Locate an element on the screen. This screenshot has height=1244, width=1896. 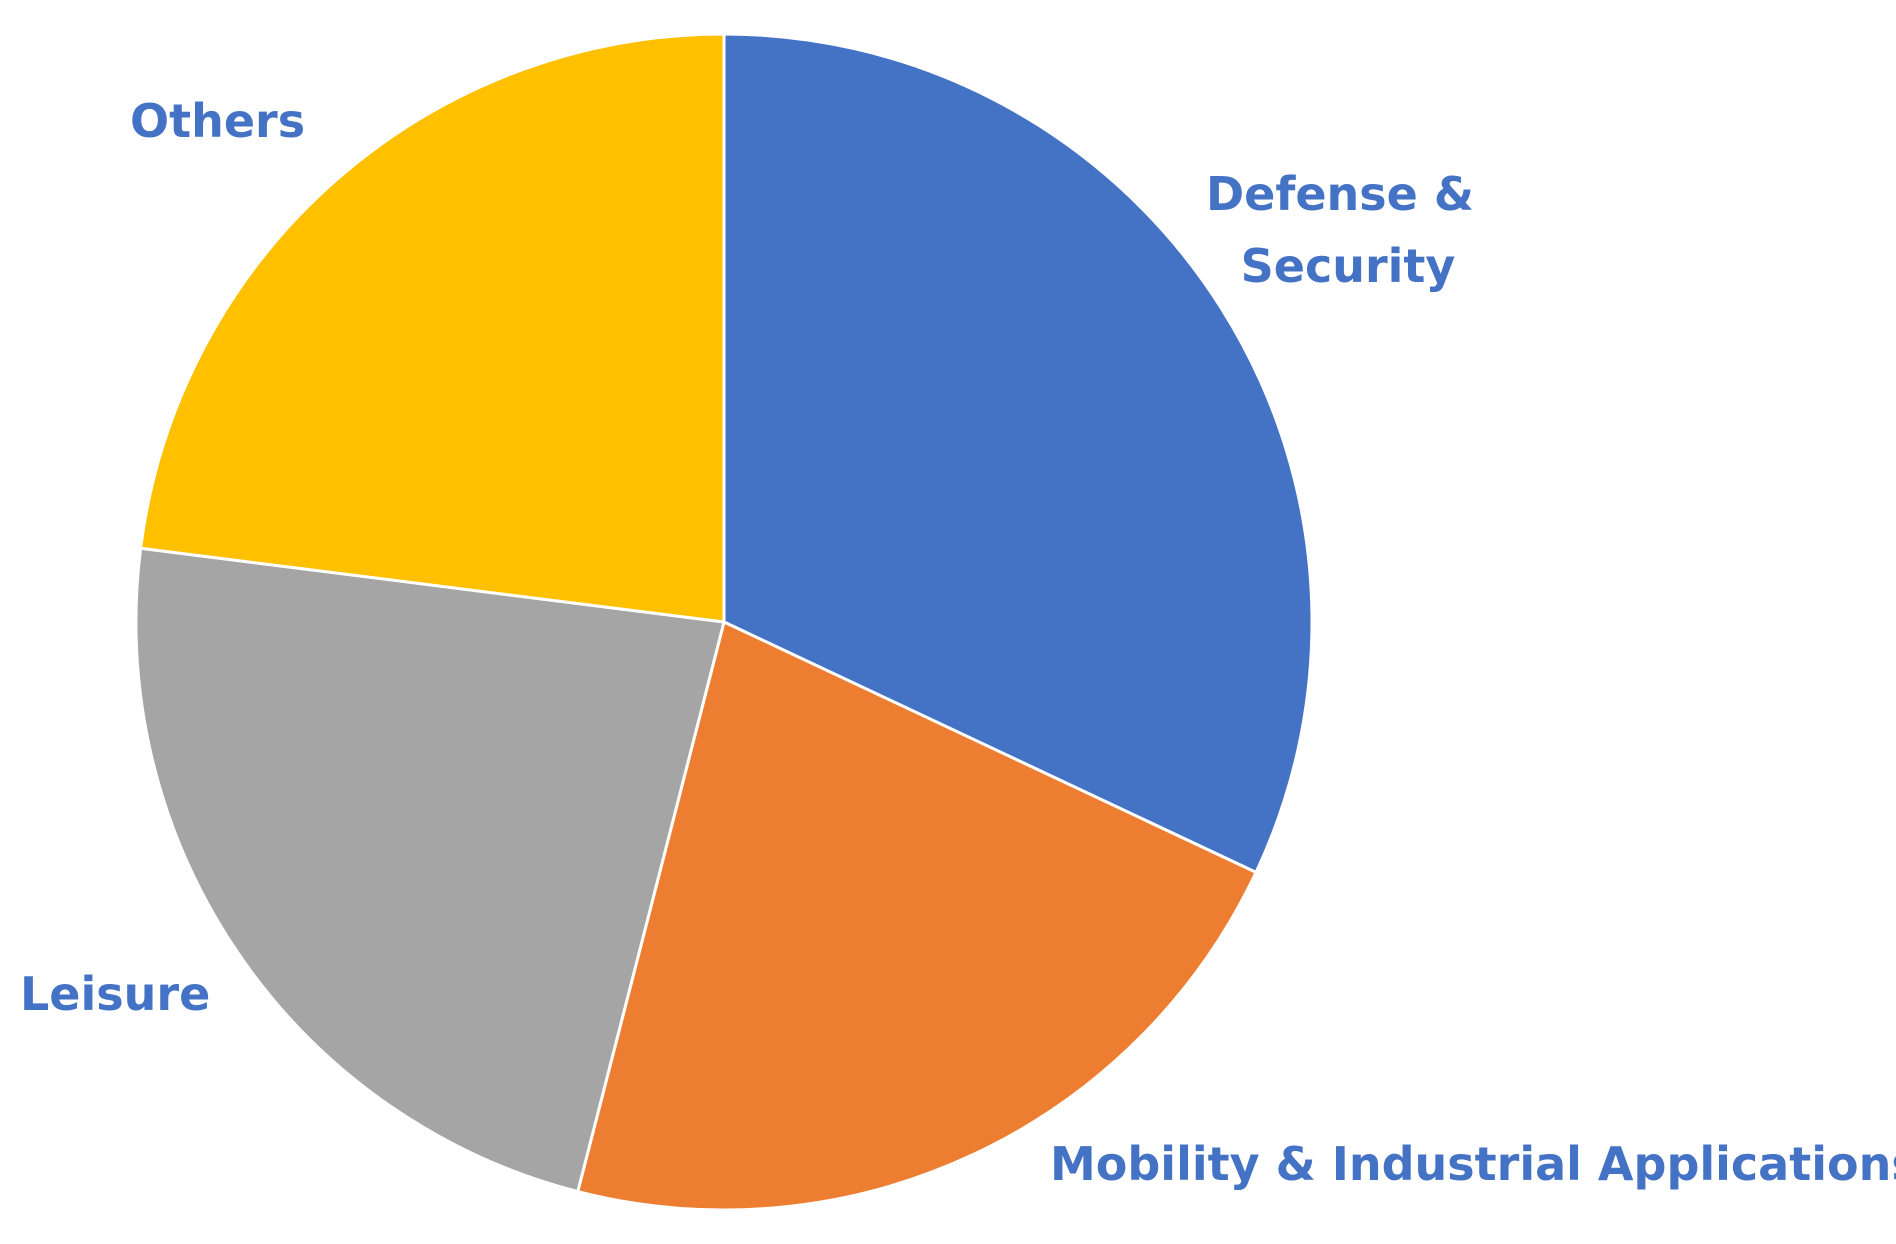
label-defense-security-line-2: Security is located at coordinates (1348, 266).